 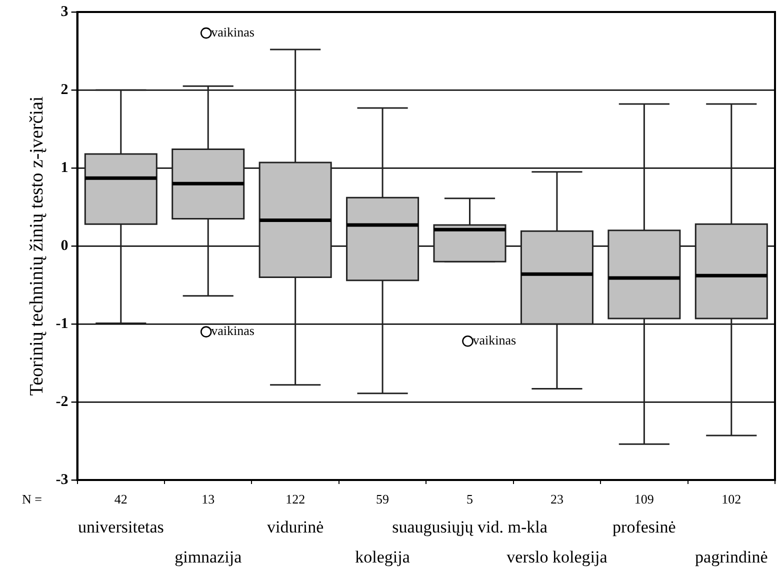 What do you see at coordinates (731, 556) in the screenshot?
I see `x-tick-label: pagrindinė` at bounding box center [731, 556].